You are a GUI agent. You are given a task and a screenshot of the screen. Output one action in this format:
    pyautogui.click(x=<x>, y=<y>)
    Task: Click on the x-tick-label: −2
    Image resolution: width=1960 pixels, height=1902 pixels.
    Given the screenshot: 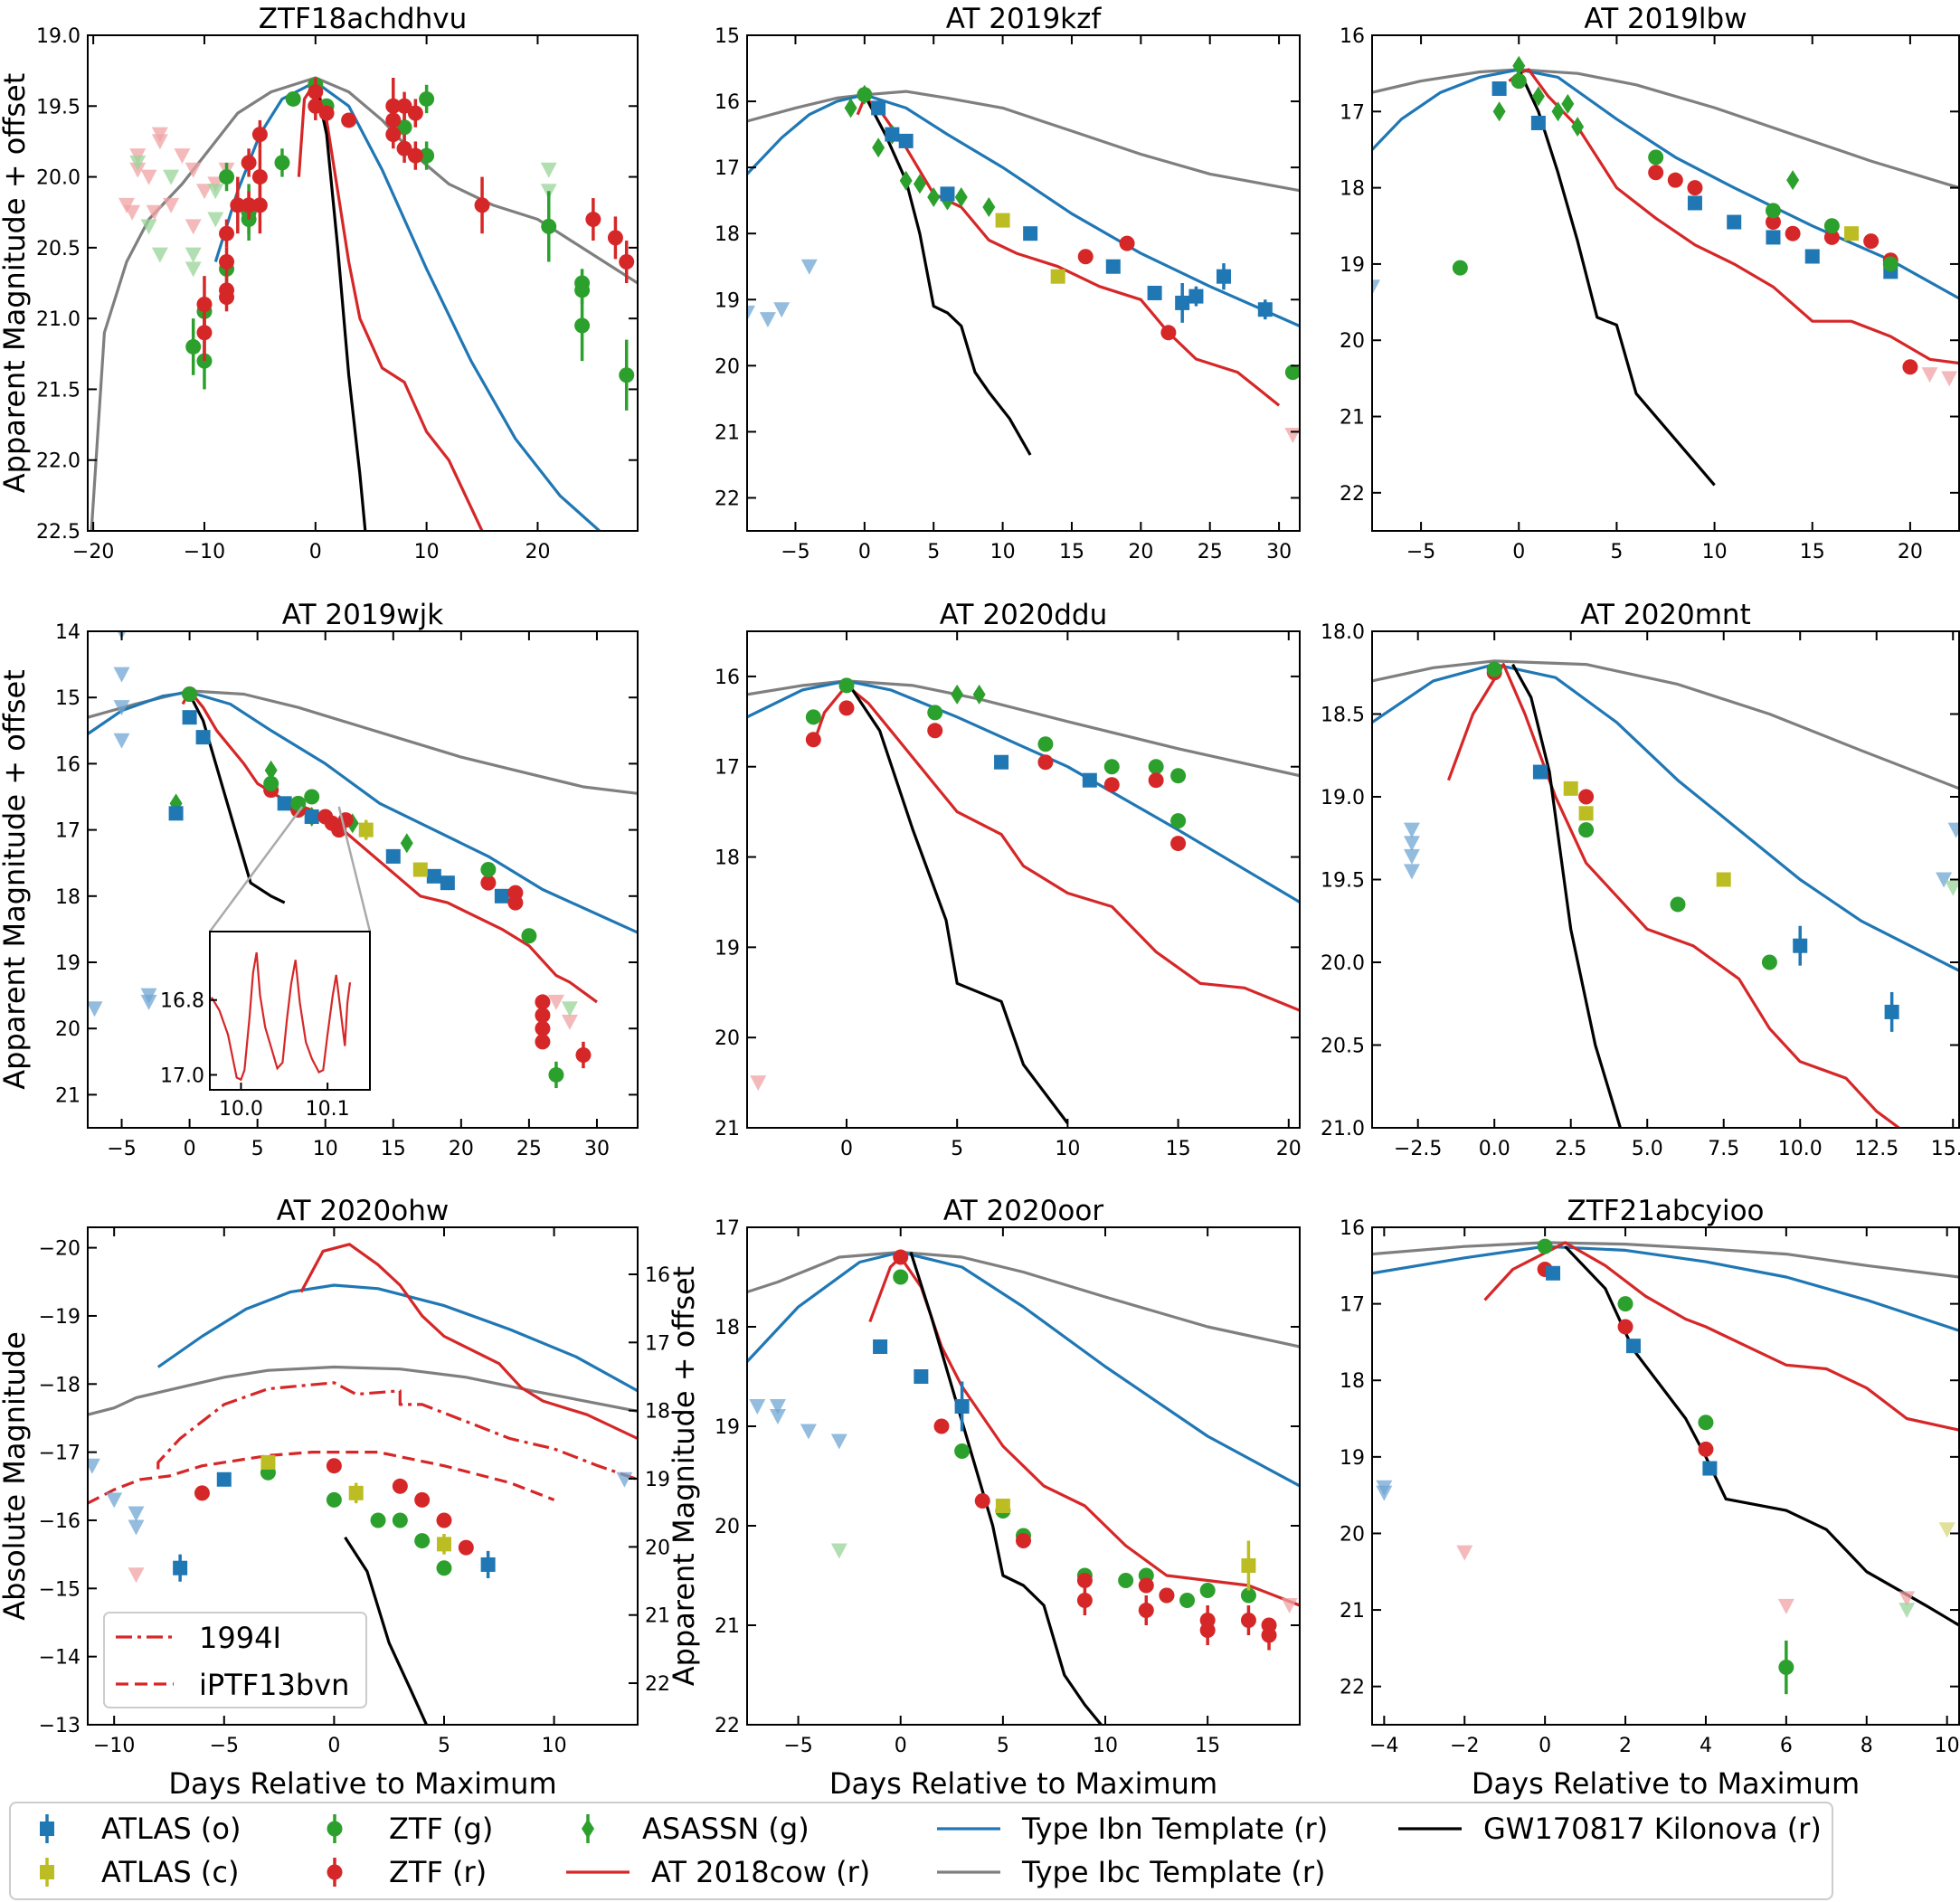 What is the action you would take?
    pyautogui.click(x=1464, y=1746)
    